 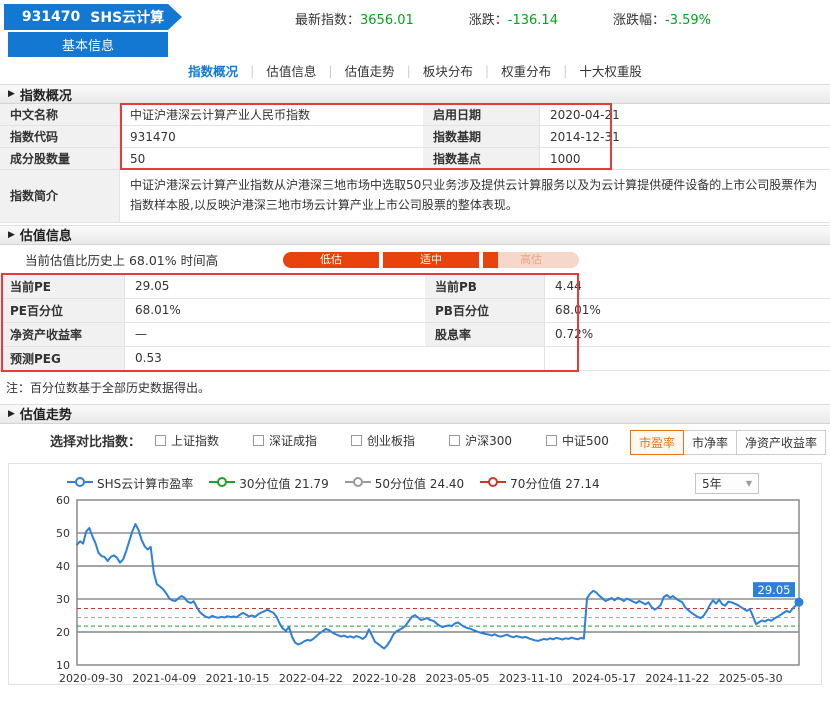 I want to click on row-value: 29.05, so click(x=275, y=286).